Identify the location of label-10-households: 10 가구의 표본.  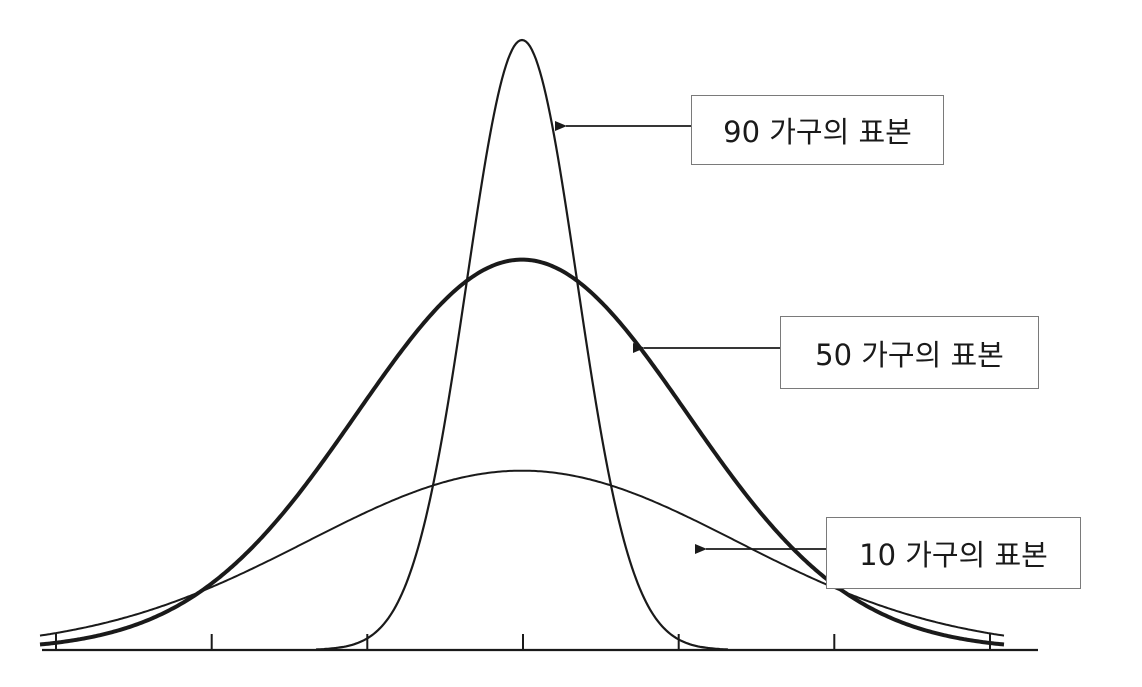
(953, 553).